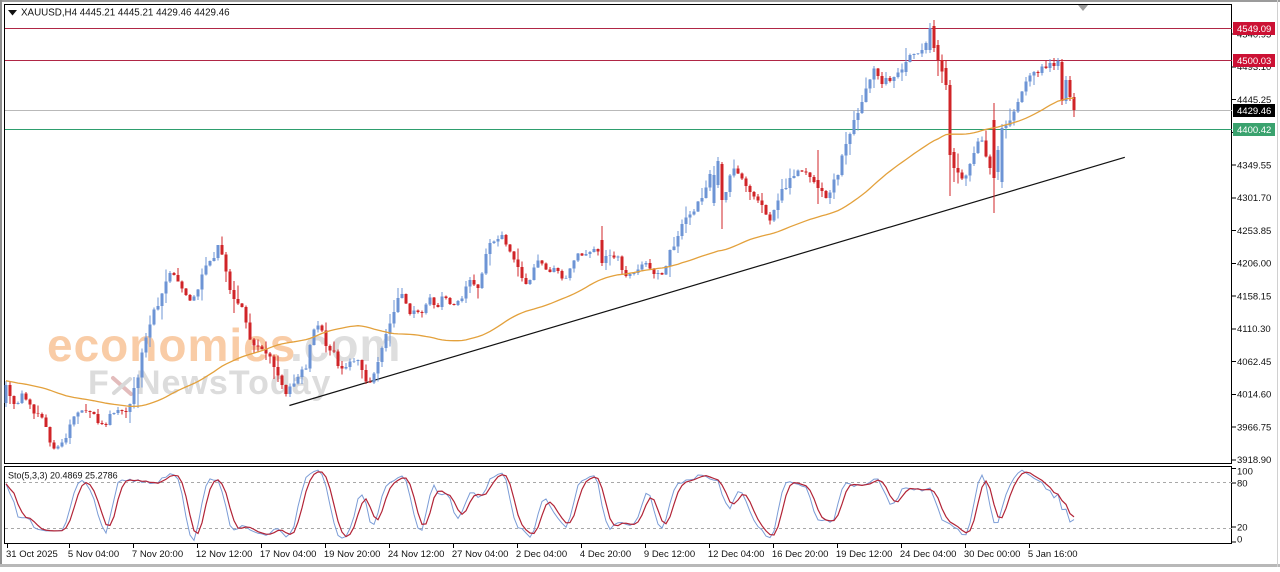 The width and height of the screenshot is (1280, 572). I want to click on svg-text: 4549.09, so click(1254, 29).